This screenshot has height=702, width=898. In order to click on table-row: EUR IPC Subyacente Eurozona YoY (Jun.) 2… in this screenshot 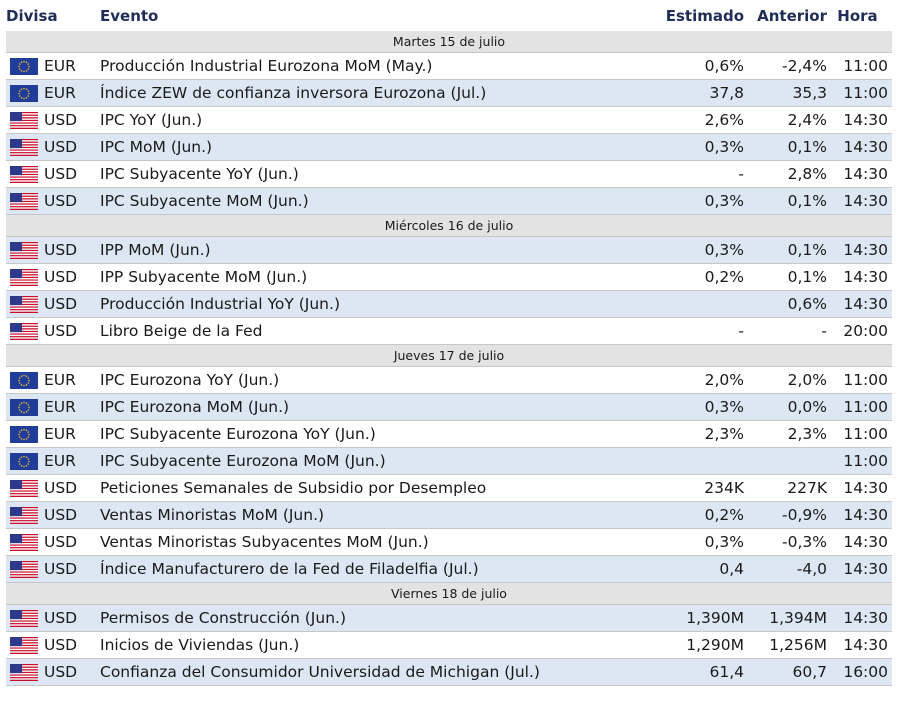, I will do `click(449, 434)`.